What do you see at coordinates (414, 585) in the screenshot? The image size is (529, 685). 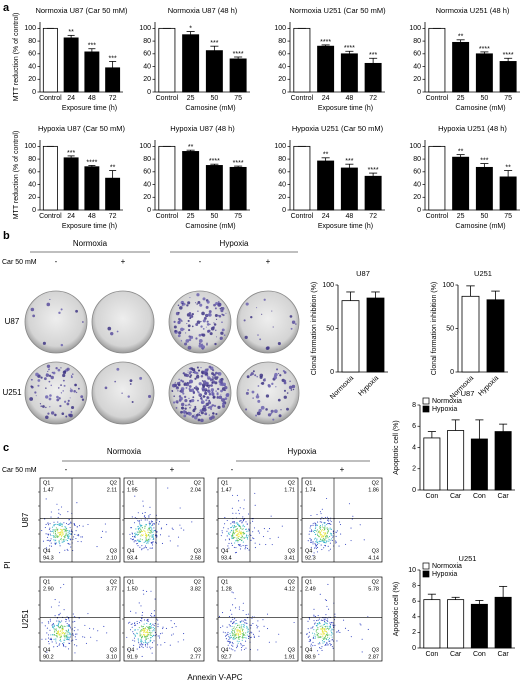 I see `y-tick-label: 8` at bounding box center [414, 585].